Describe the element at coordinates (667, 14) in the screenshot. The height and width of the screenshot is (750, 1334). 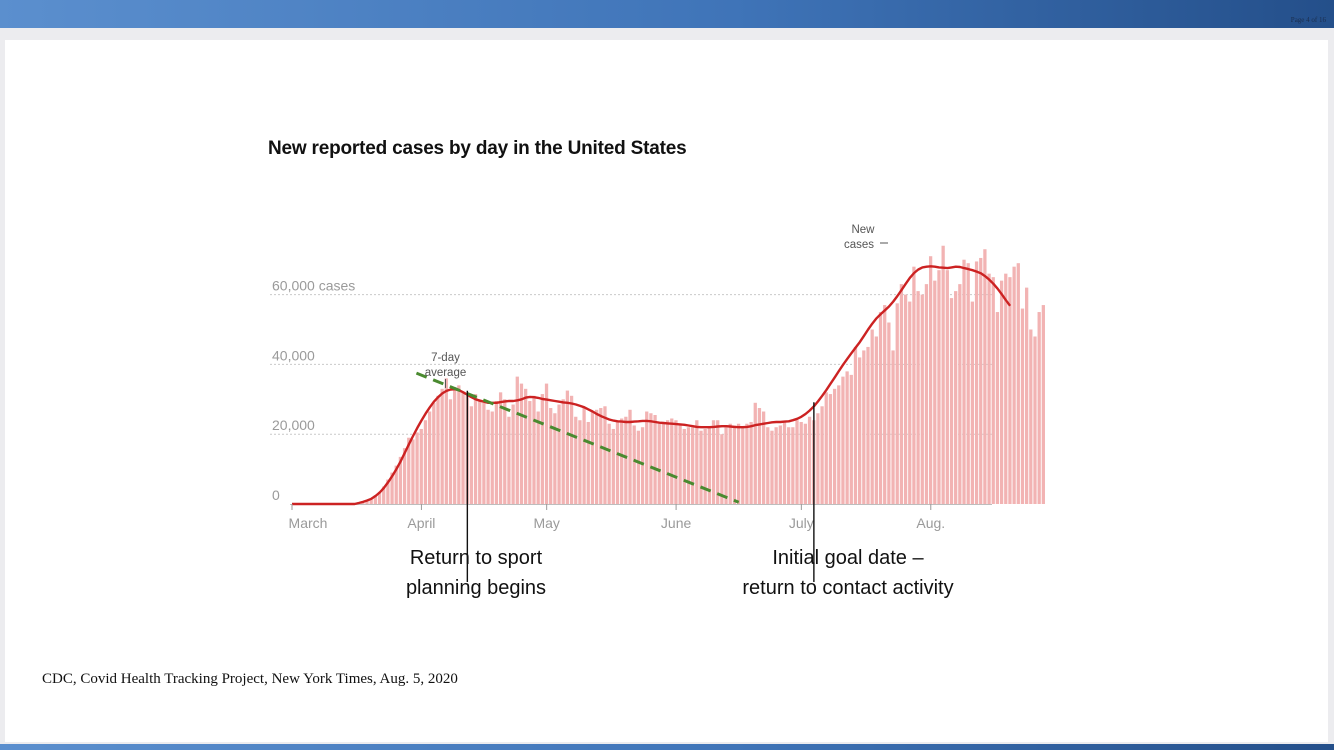
I see `top-banner: Page 4 of 16` at that location.